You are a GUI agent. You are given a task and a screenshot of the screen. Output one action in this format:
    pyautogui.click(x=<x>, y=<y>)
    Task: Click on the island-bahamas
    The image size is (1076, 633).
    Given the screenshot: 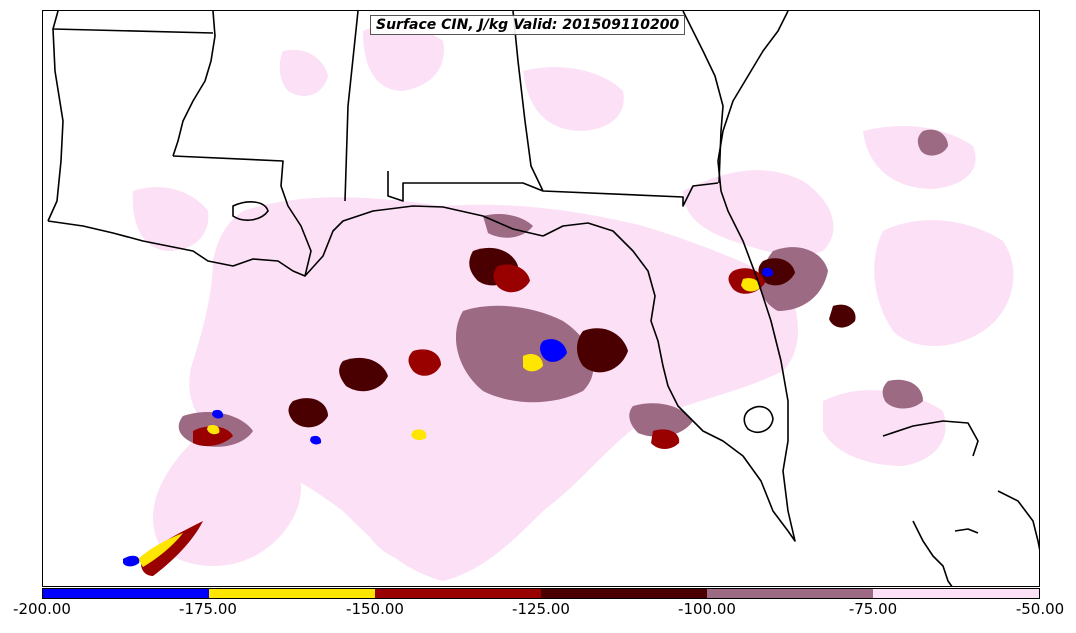 What is the action you would take?
    pyautogui.click(x=932, y=553)
    